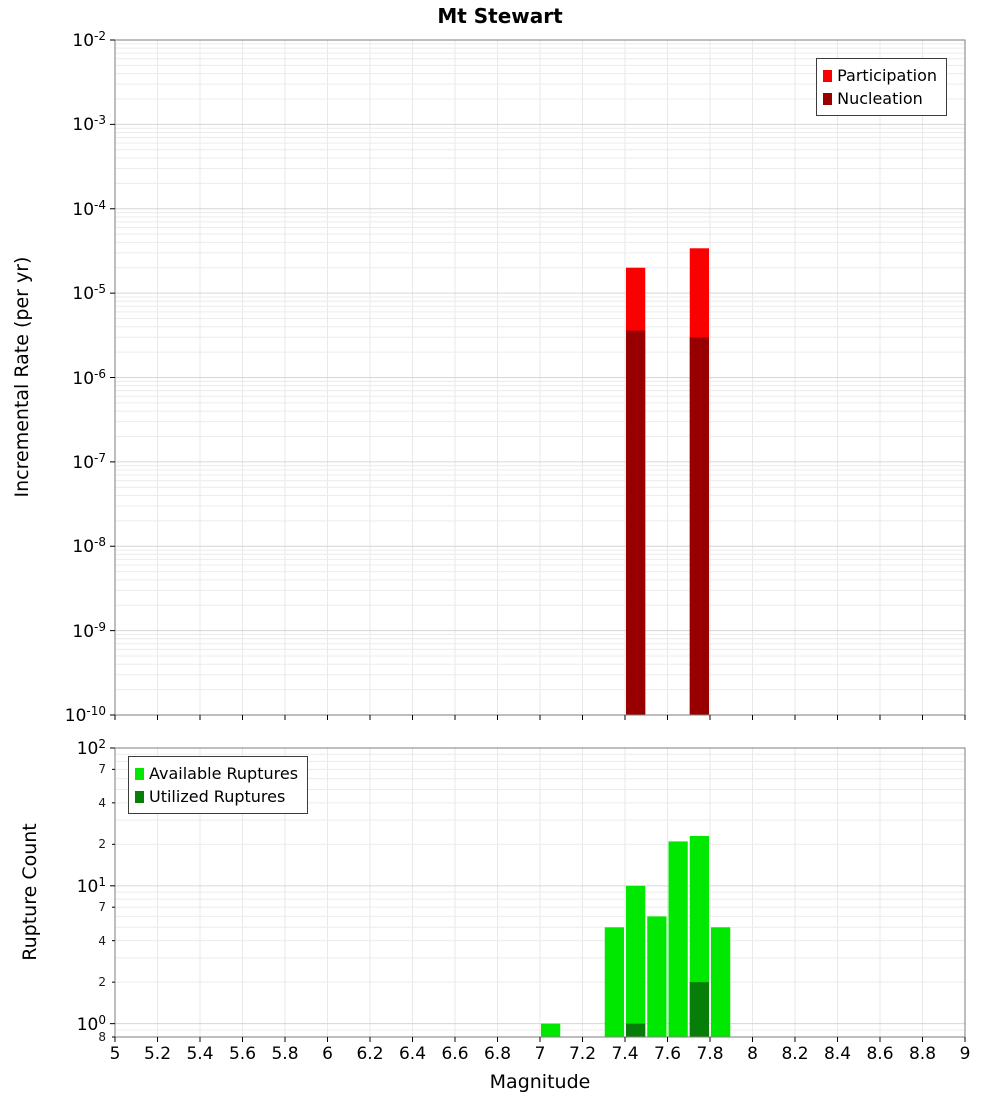 This screenshot has height=1100, width=1000. Describe the element at coordinates (710, 1054) in the screenshot. I see `x-tick-label: 7.8` at that location.